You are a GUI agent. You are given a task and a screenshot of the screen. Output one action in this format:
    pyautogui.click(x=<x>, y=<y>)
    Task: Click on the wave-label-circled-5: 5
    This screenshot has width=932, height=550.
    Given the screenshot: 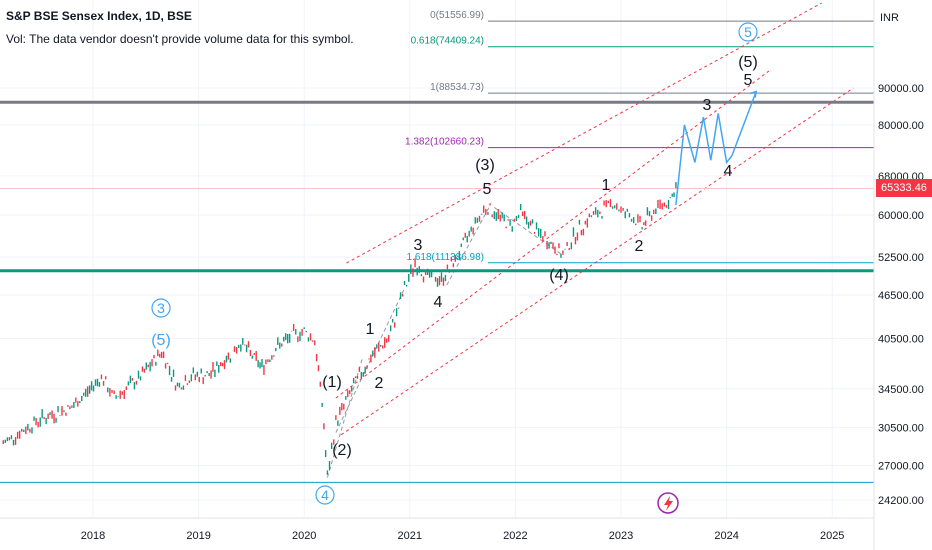 What is the action you would take?
    pyautogui.click(x=748, y=32)
    